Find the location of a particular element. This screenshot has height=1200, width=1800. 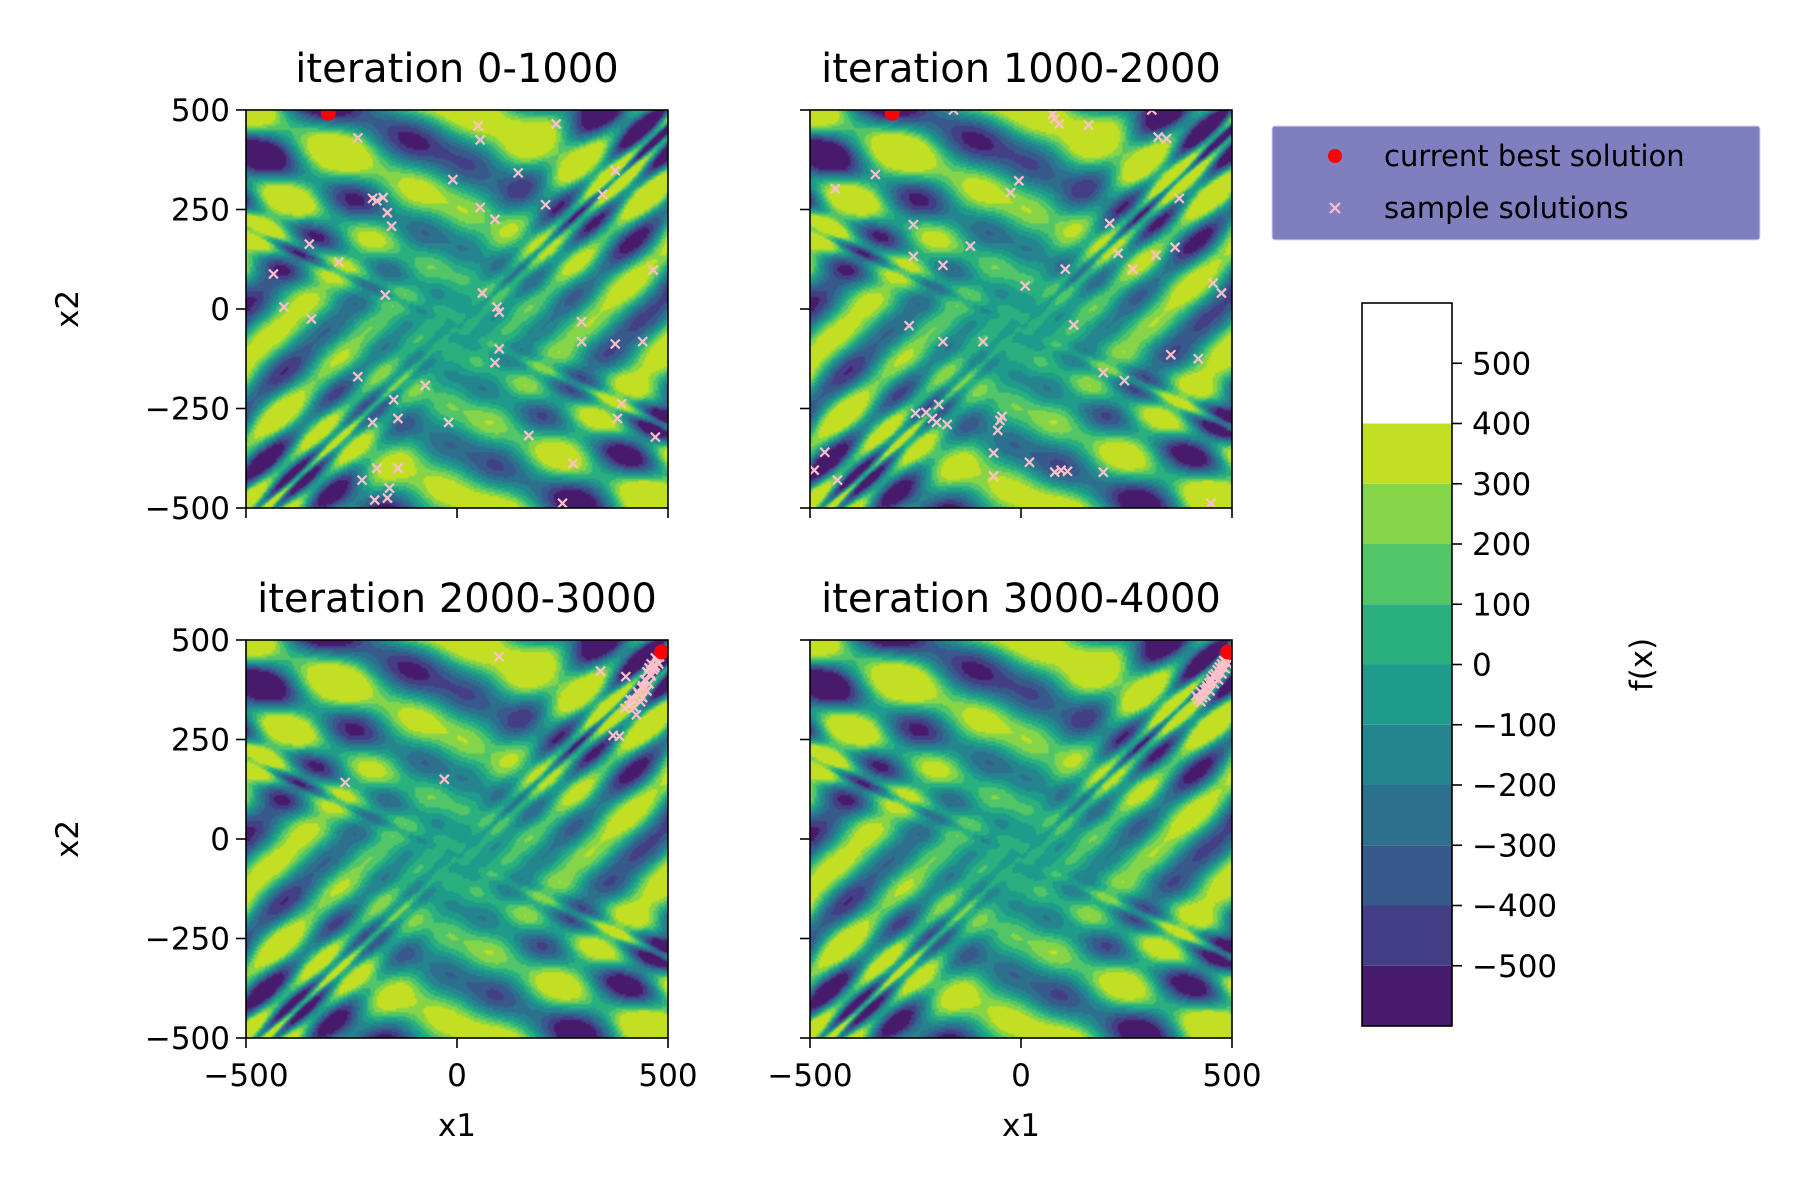

y-axis-label: x2 is located at coordinates (68, 839).